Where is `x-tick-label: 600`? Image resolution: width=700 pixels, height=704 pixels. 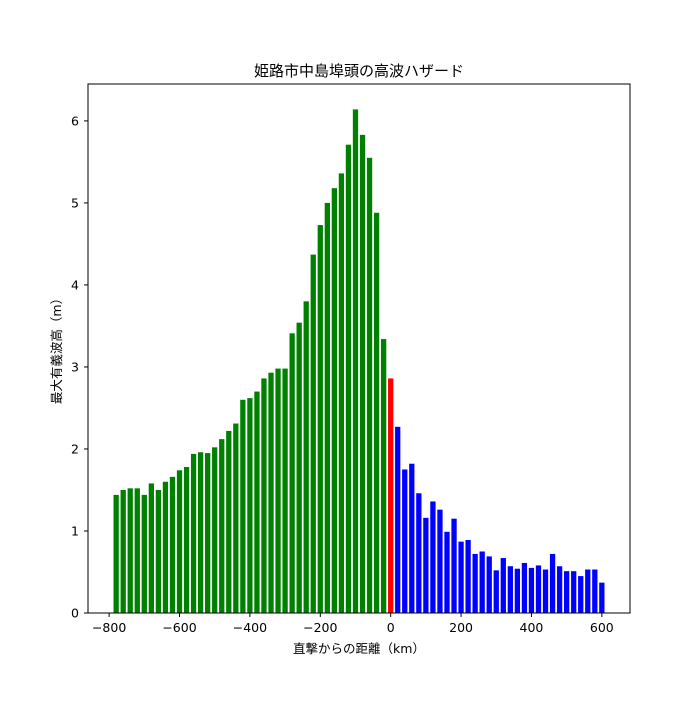 x-tick-label: 600 is located at coordinates (602, 627).